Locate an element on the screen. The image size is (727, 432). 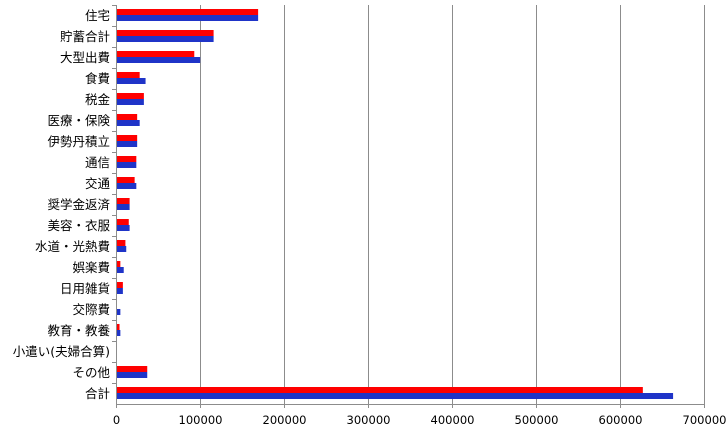
category-label: 交通 is located at coordinates (98, 183).